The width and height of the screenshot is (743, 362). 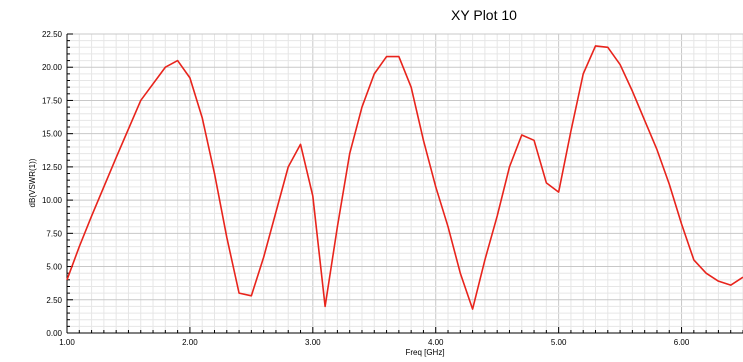 I want to click on x-tick-label: 6.00, so click(x=682, y=342).